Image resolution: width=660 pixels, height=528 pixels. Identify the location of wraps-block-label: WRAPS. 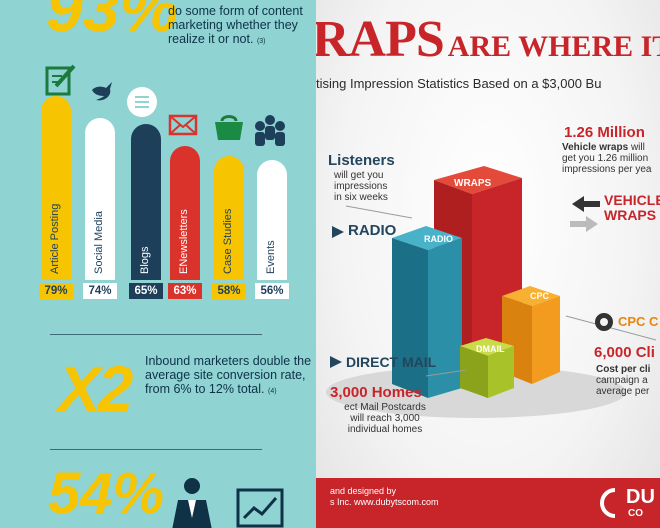
(473, 183).